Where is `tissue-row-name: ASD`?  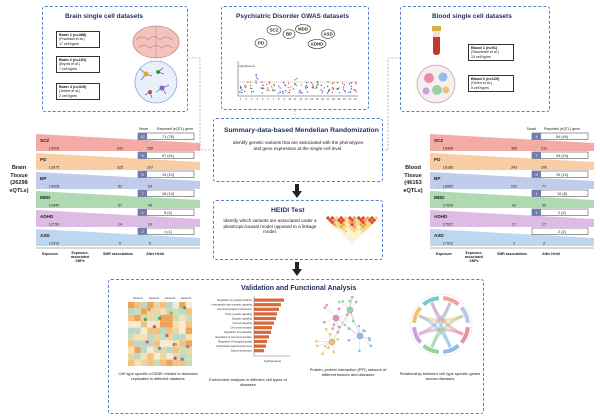 tissue-row-name: ASD is located at coordinates (45, 235).